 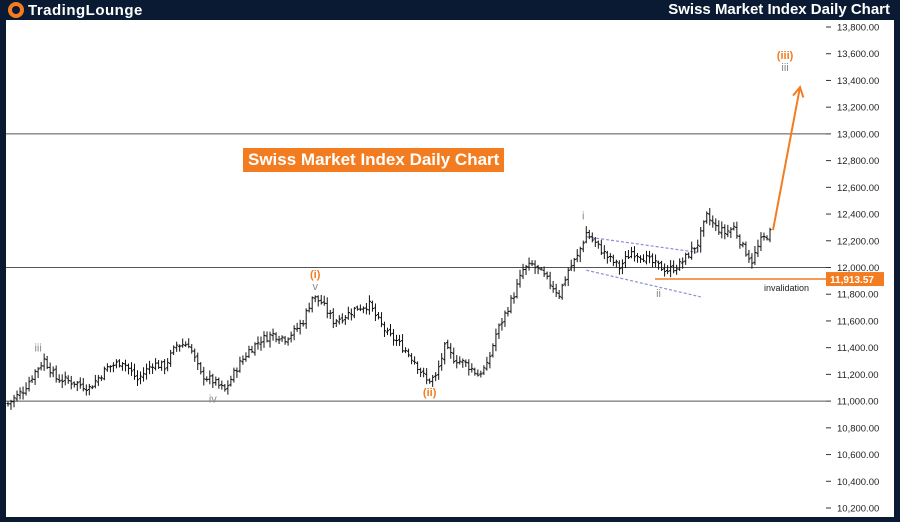 I want to click on logo-mark-icon, so click(x=16, y=10).